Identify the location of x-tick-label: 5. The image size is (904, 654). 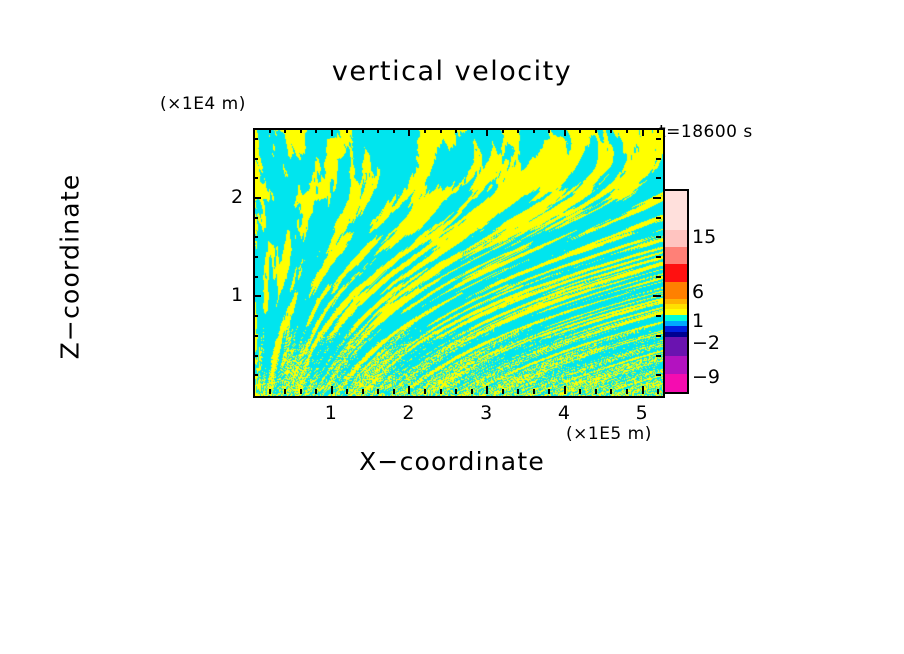
(641, 413).